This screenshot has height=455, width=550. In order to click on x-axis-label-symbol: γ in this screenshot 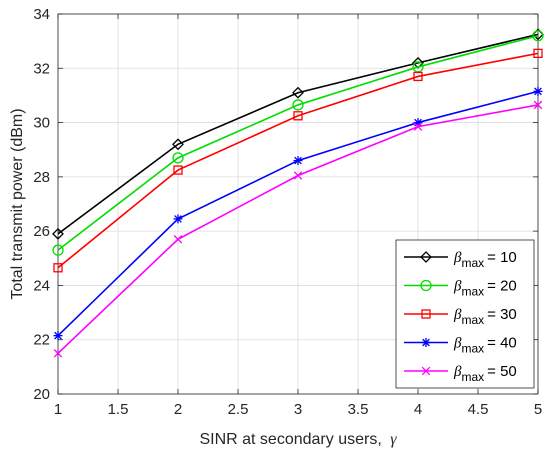, I will do `click(393, 439)`.